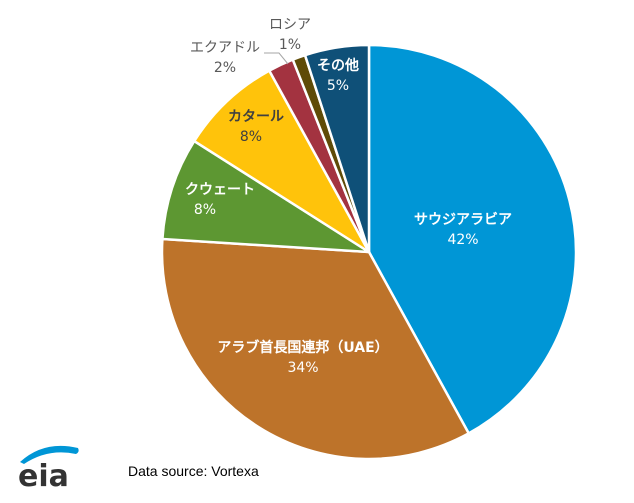 This screenshot has height=503, width=634. I want to click on label-saudi: サウジアラビア 42%, so click(463, 230).